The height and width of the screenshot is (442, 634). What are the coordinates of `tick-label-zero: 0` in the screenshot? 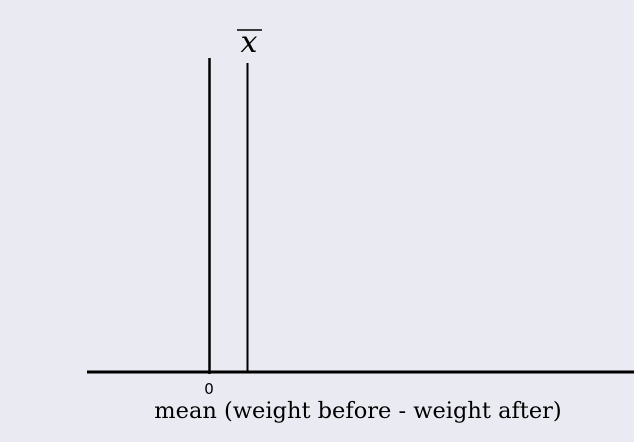 It's located at (209, 389).